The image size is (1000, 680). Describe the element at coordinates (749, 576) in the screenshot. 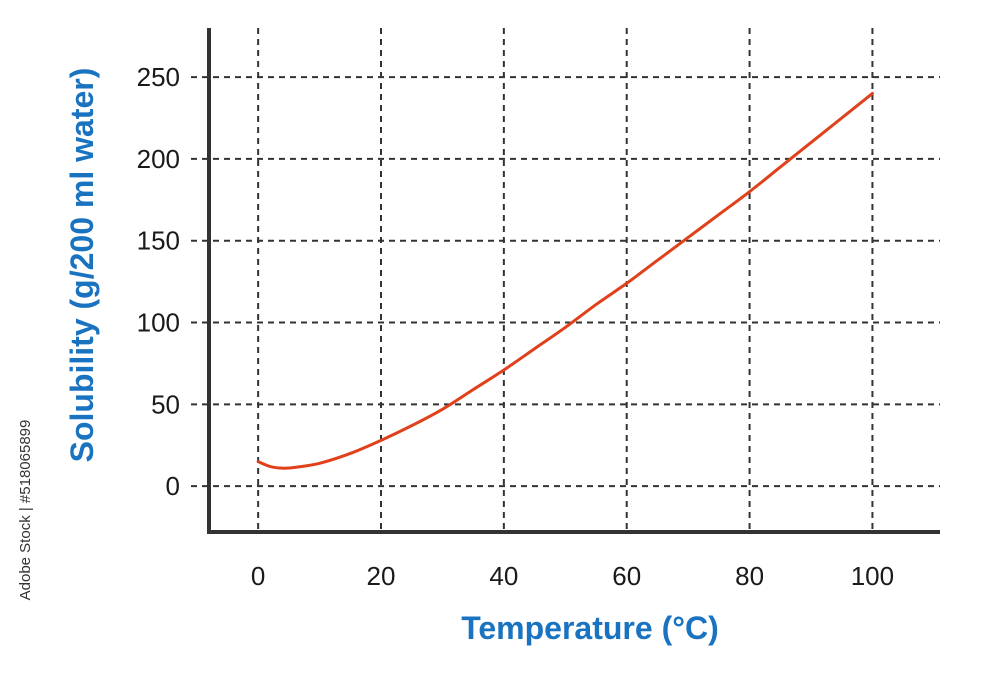

I see `x-tick-label: 80` at that location.